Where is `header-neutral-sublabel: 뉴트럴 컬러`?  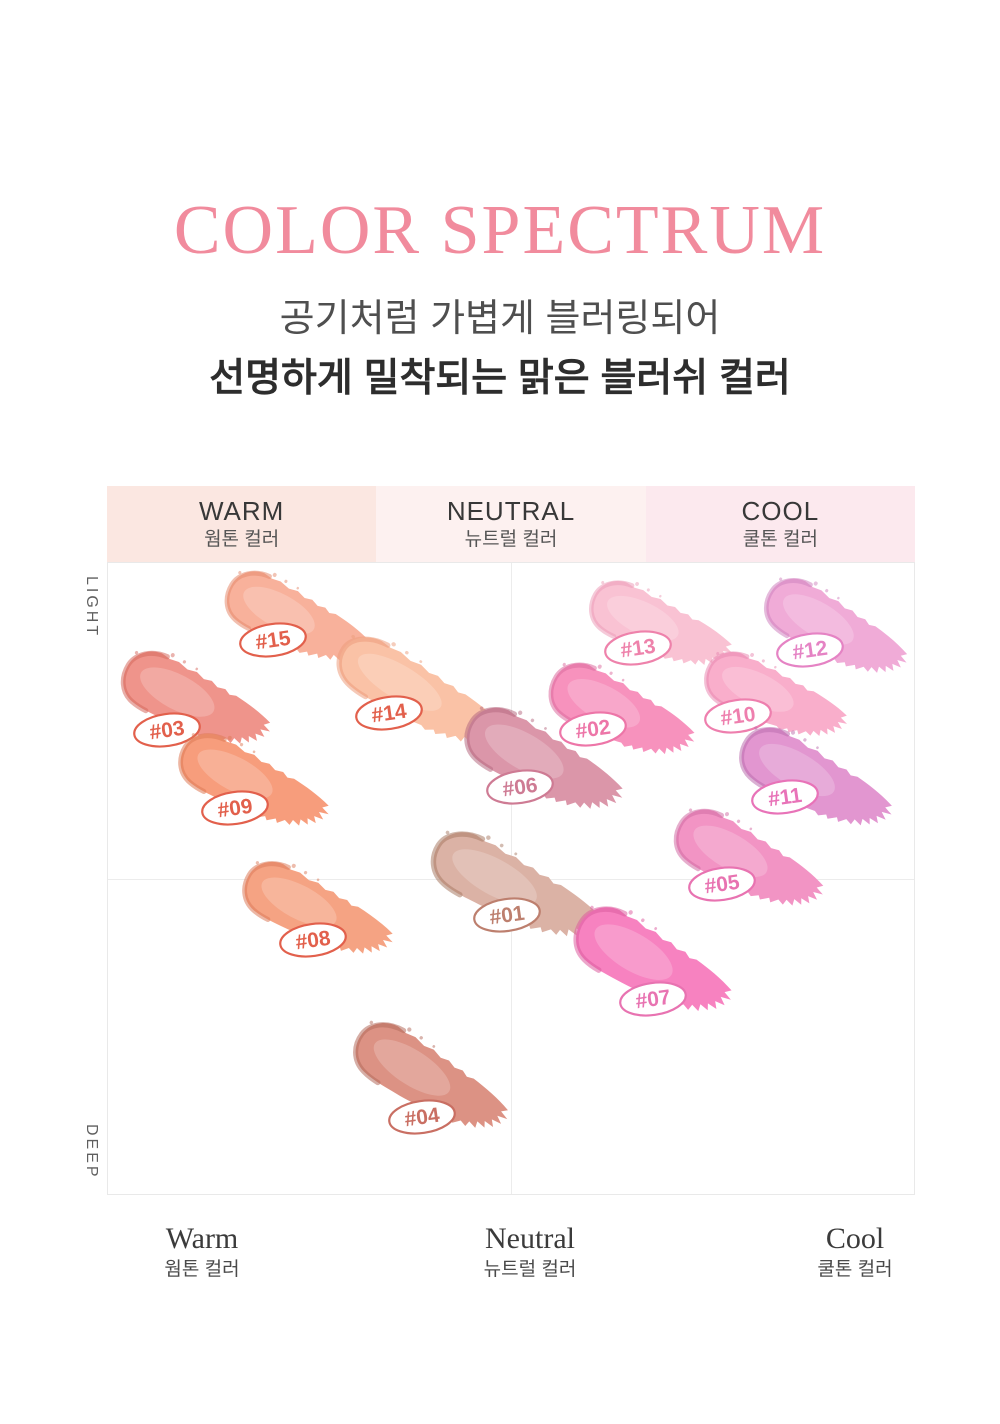
header-neutral-sublabel: 뉴트럴 컬러 is located at coordinates (511, 539).